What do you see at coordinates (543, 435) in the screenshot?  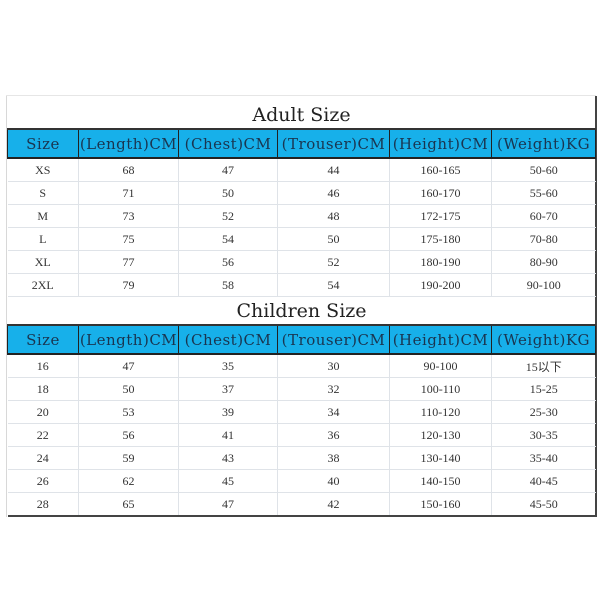 I see `table-cell: 30-35` at bounding box center [543, 435].